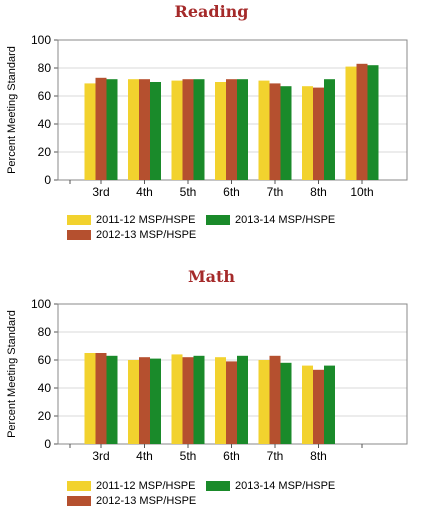  Describe the element at coordinates (211, 11) in the screenshot. I see `reading-chart-title: Reading` at that location.